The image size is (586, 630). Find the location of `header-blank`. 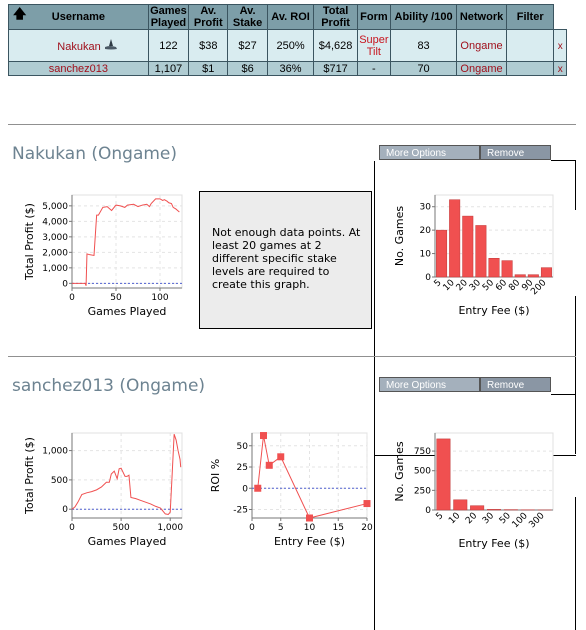

header-blank is located at coordinates (560, 17).